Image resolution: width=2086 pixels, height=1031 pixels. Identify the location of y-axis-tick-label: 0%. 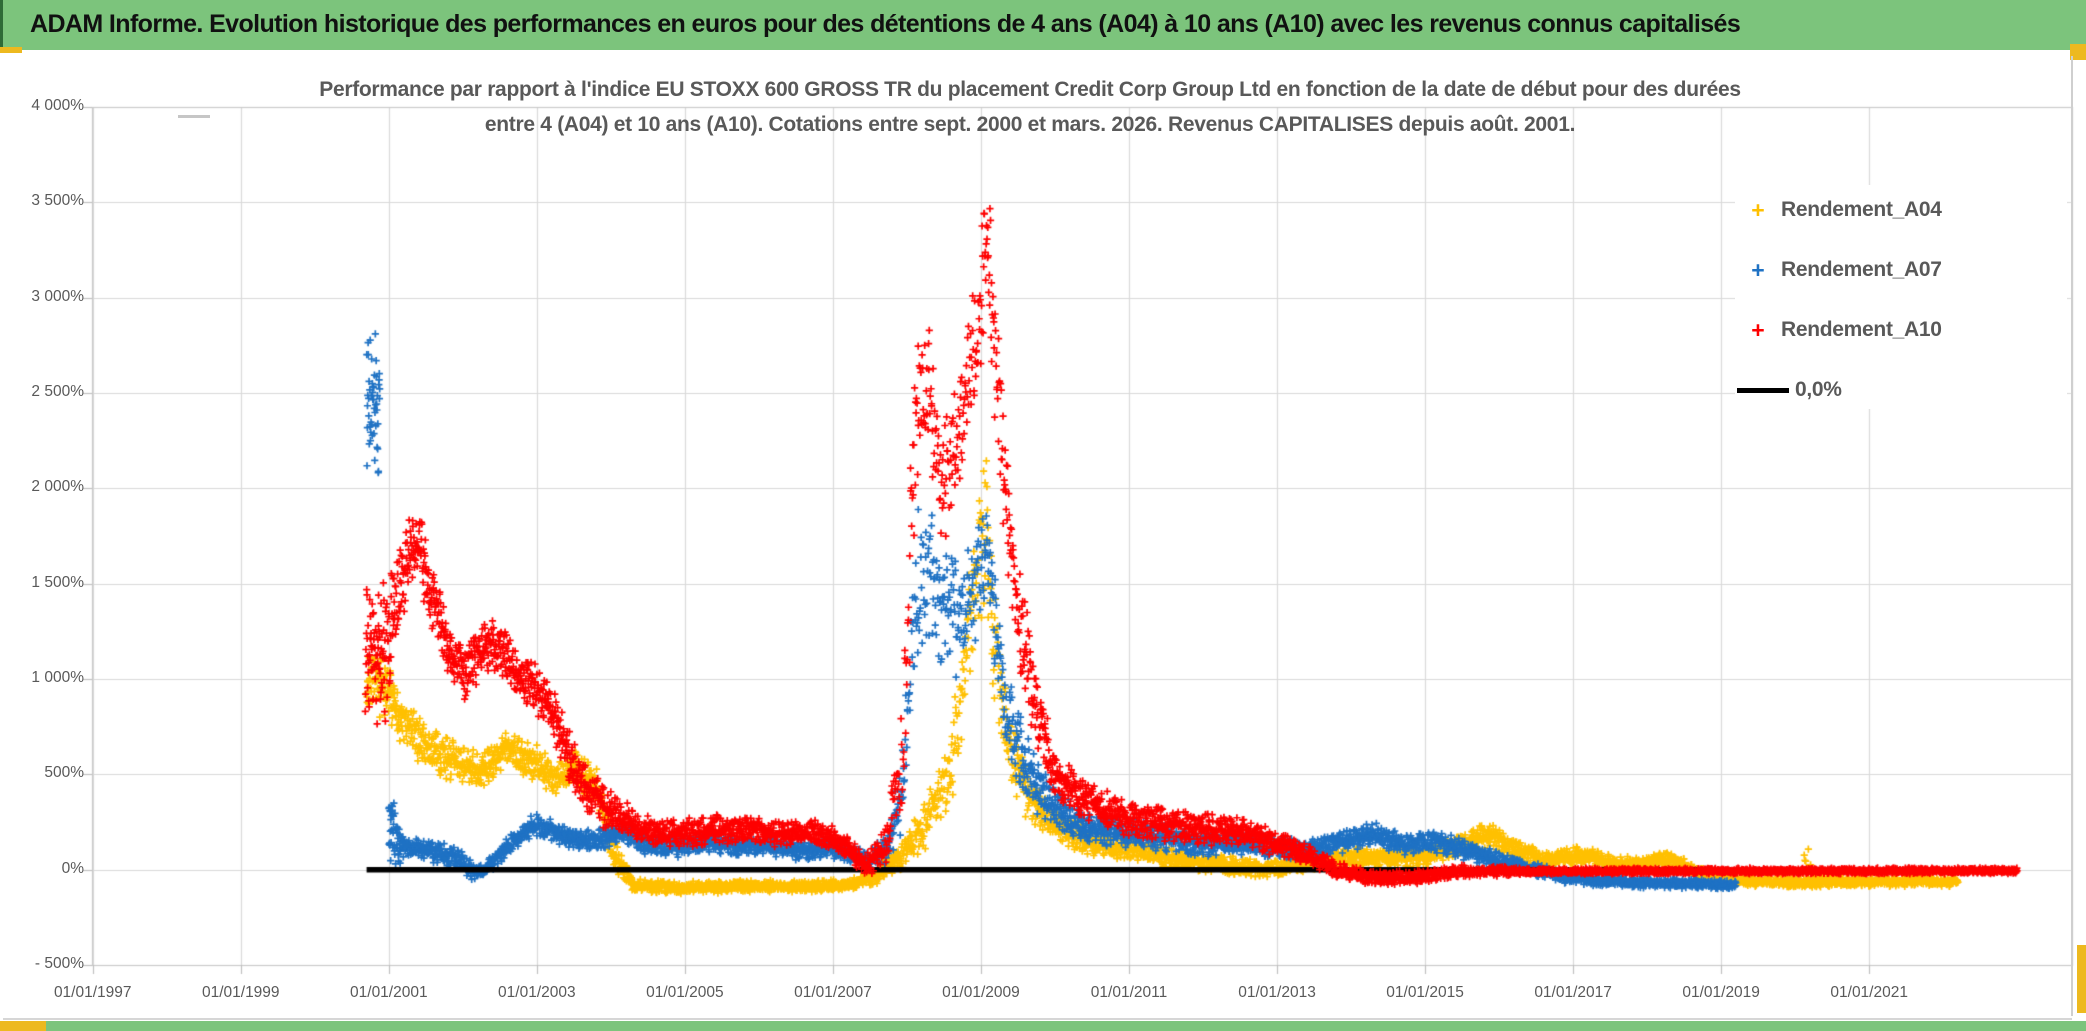
(72, 868).